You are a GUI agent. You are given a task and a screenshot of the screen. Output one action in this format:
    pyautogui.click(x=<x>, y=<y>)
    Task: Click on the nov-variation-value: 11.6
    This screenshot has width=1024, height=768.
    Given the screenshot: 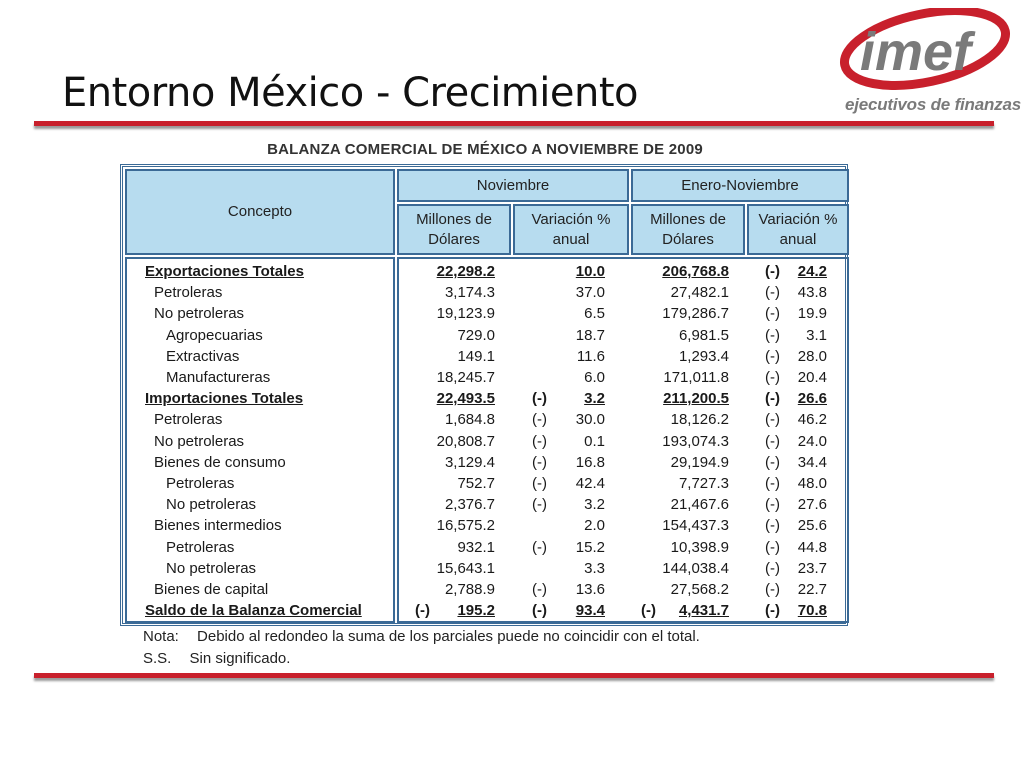 What is the action you would take?
    pyautogui.click(x=590, y=356)
    